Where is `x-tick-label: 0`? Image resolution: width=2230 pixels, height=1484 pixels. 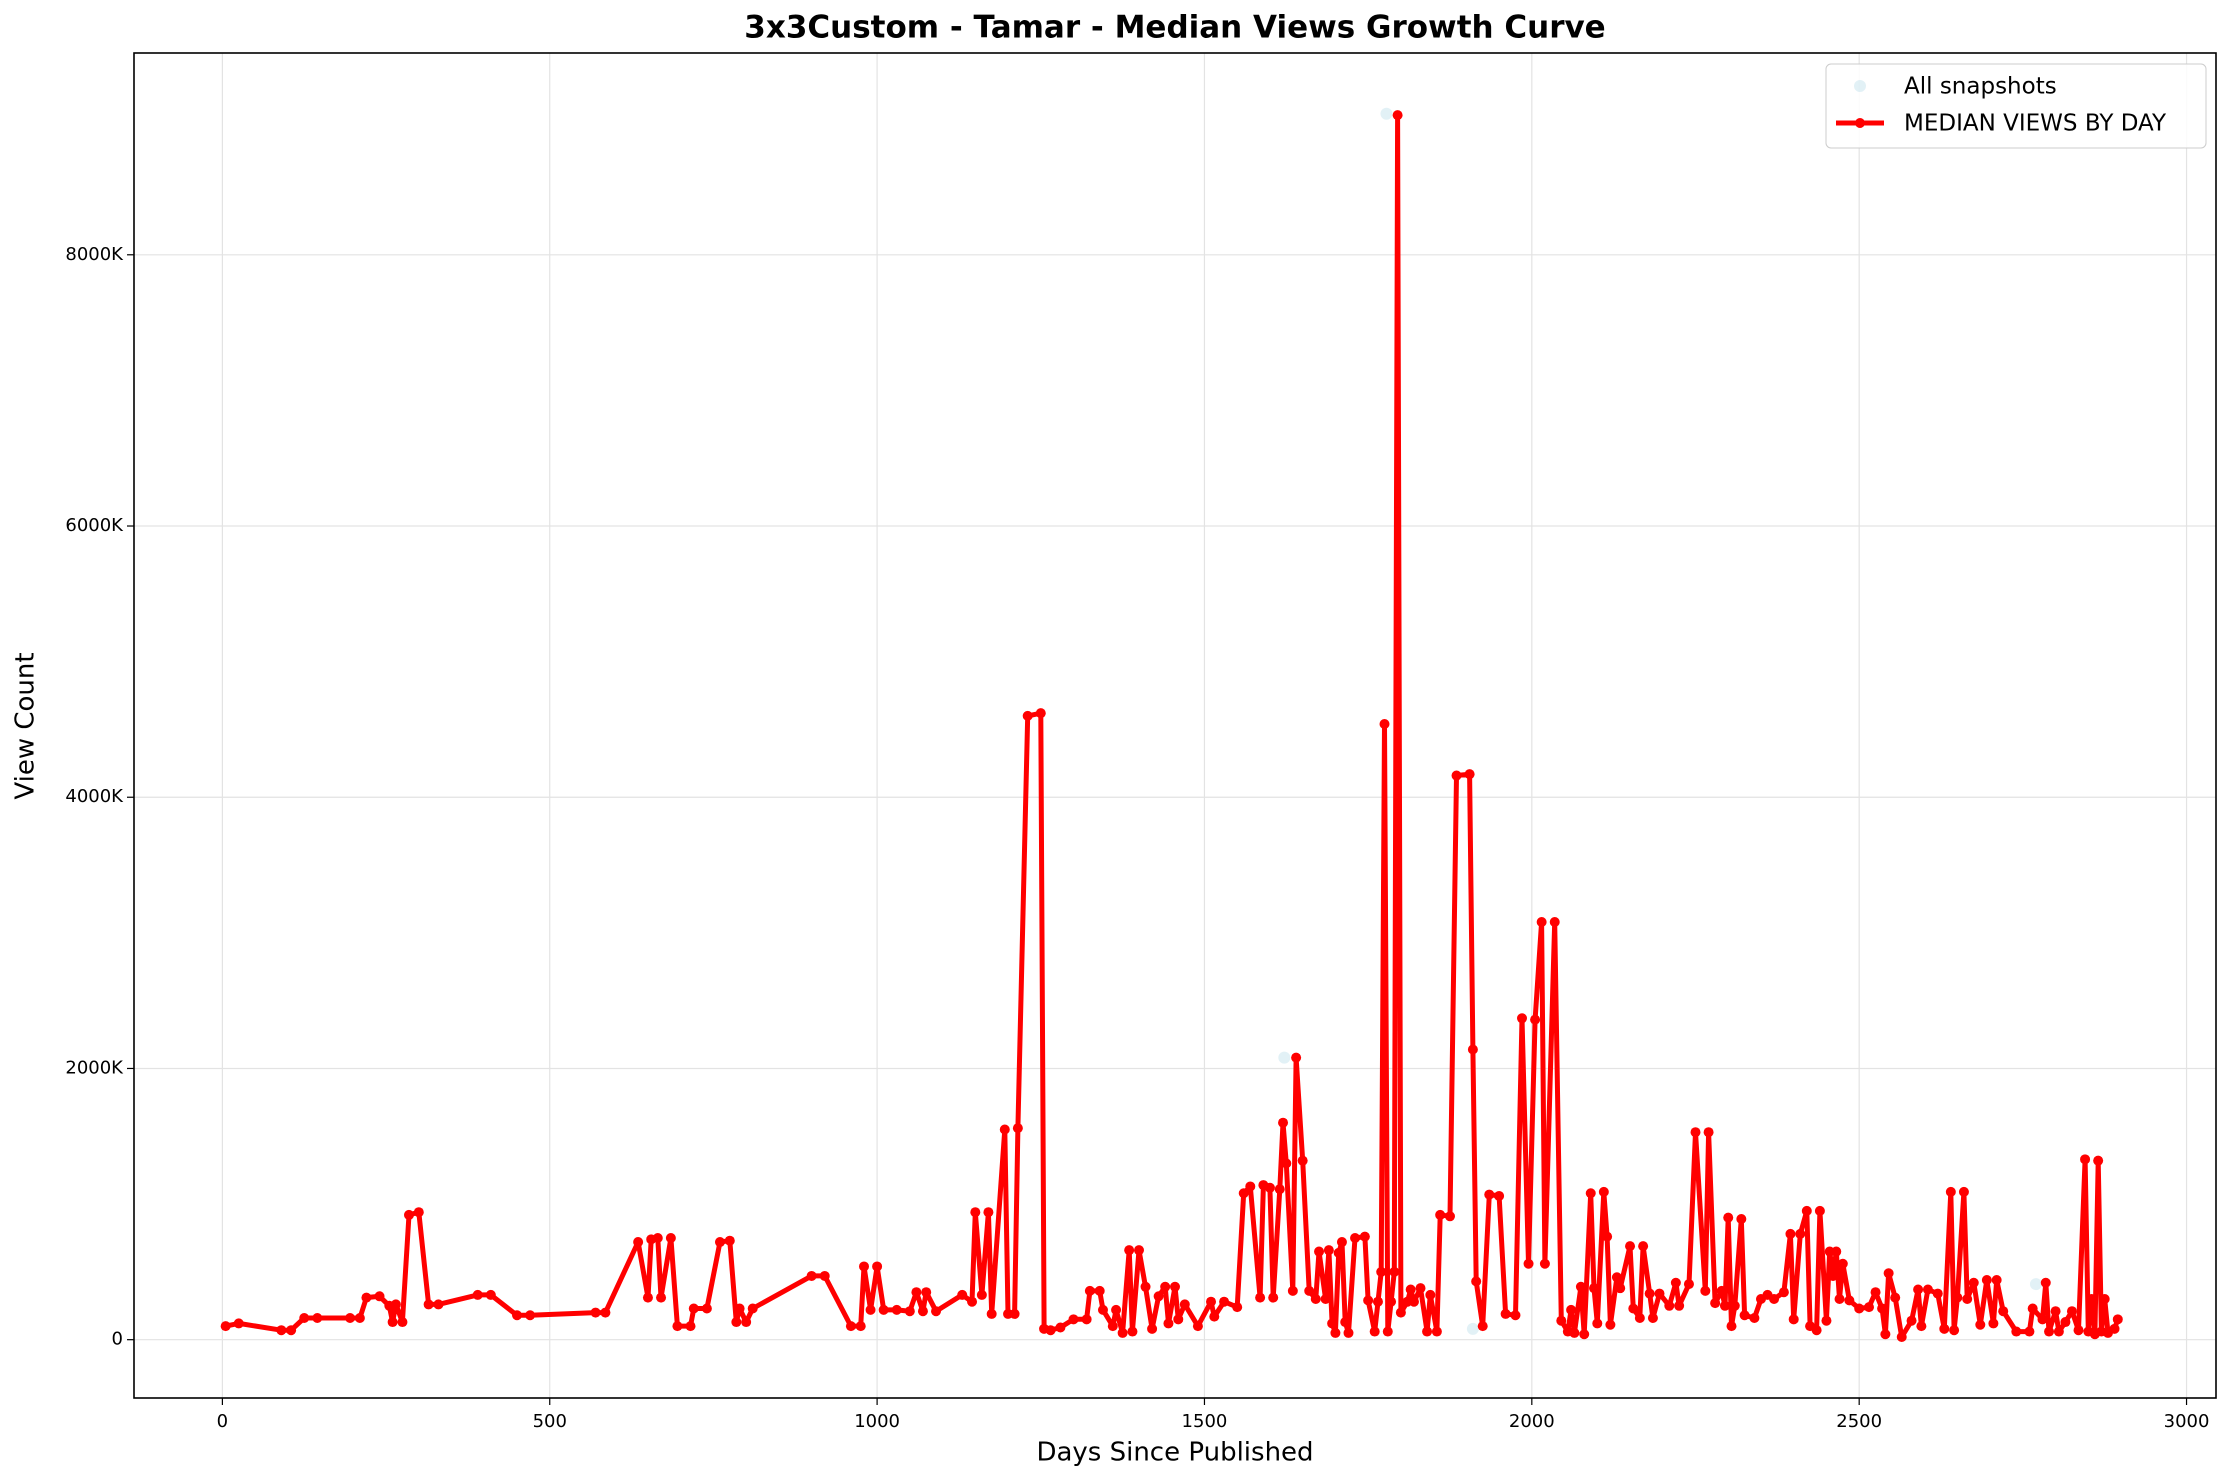
x-tick-label: 0 is located at coordinates (222, 1421).